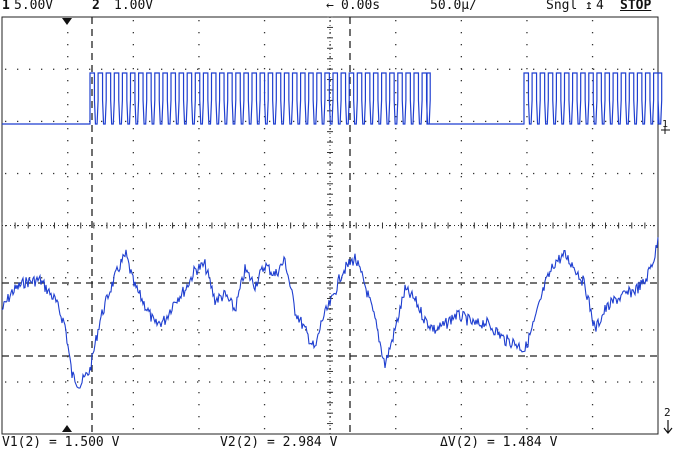 The height and width of the screenshot is (452, 674). Describe the element at coordinates (6, 6) in the screenshot. I see `channel1-label: 1` at that location.